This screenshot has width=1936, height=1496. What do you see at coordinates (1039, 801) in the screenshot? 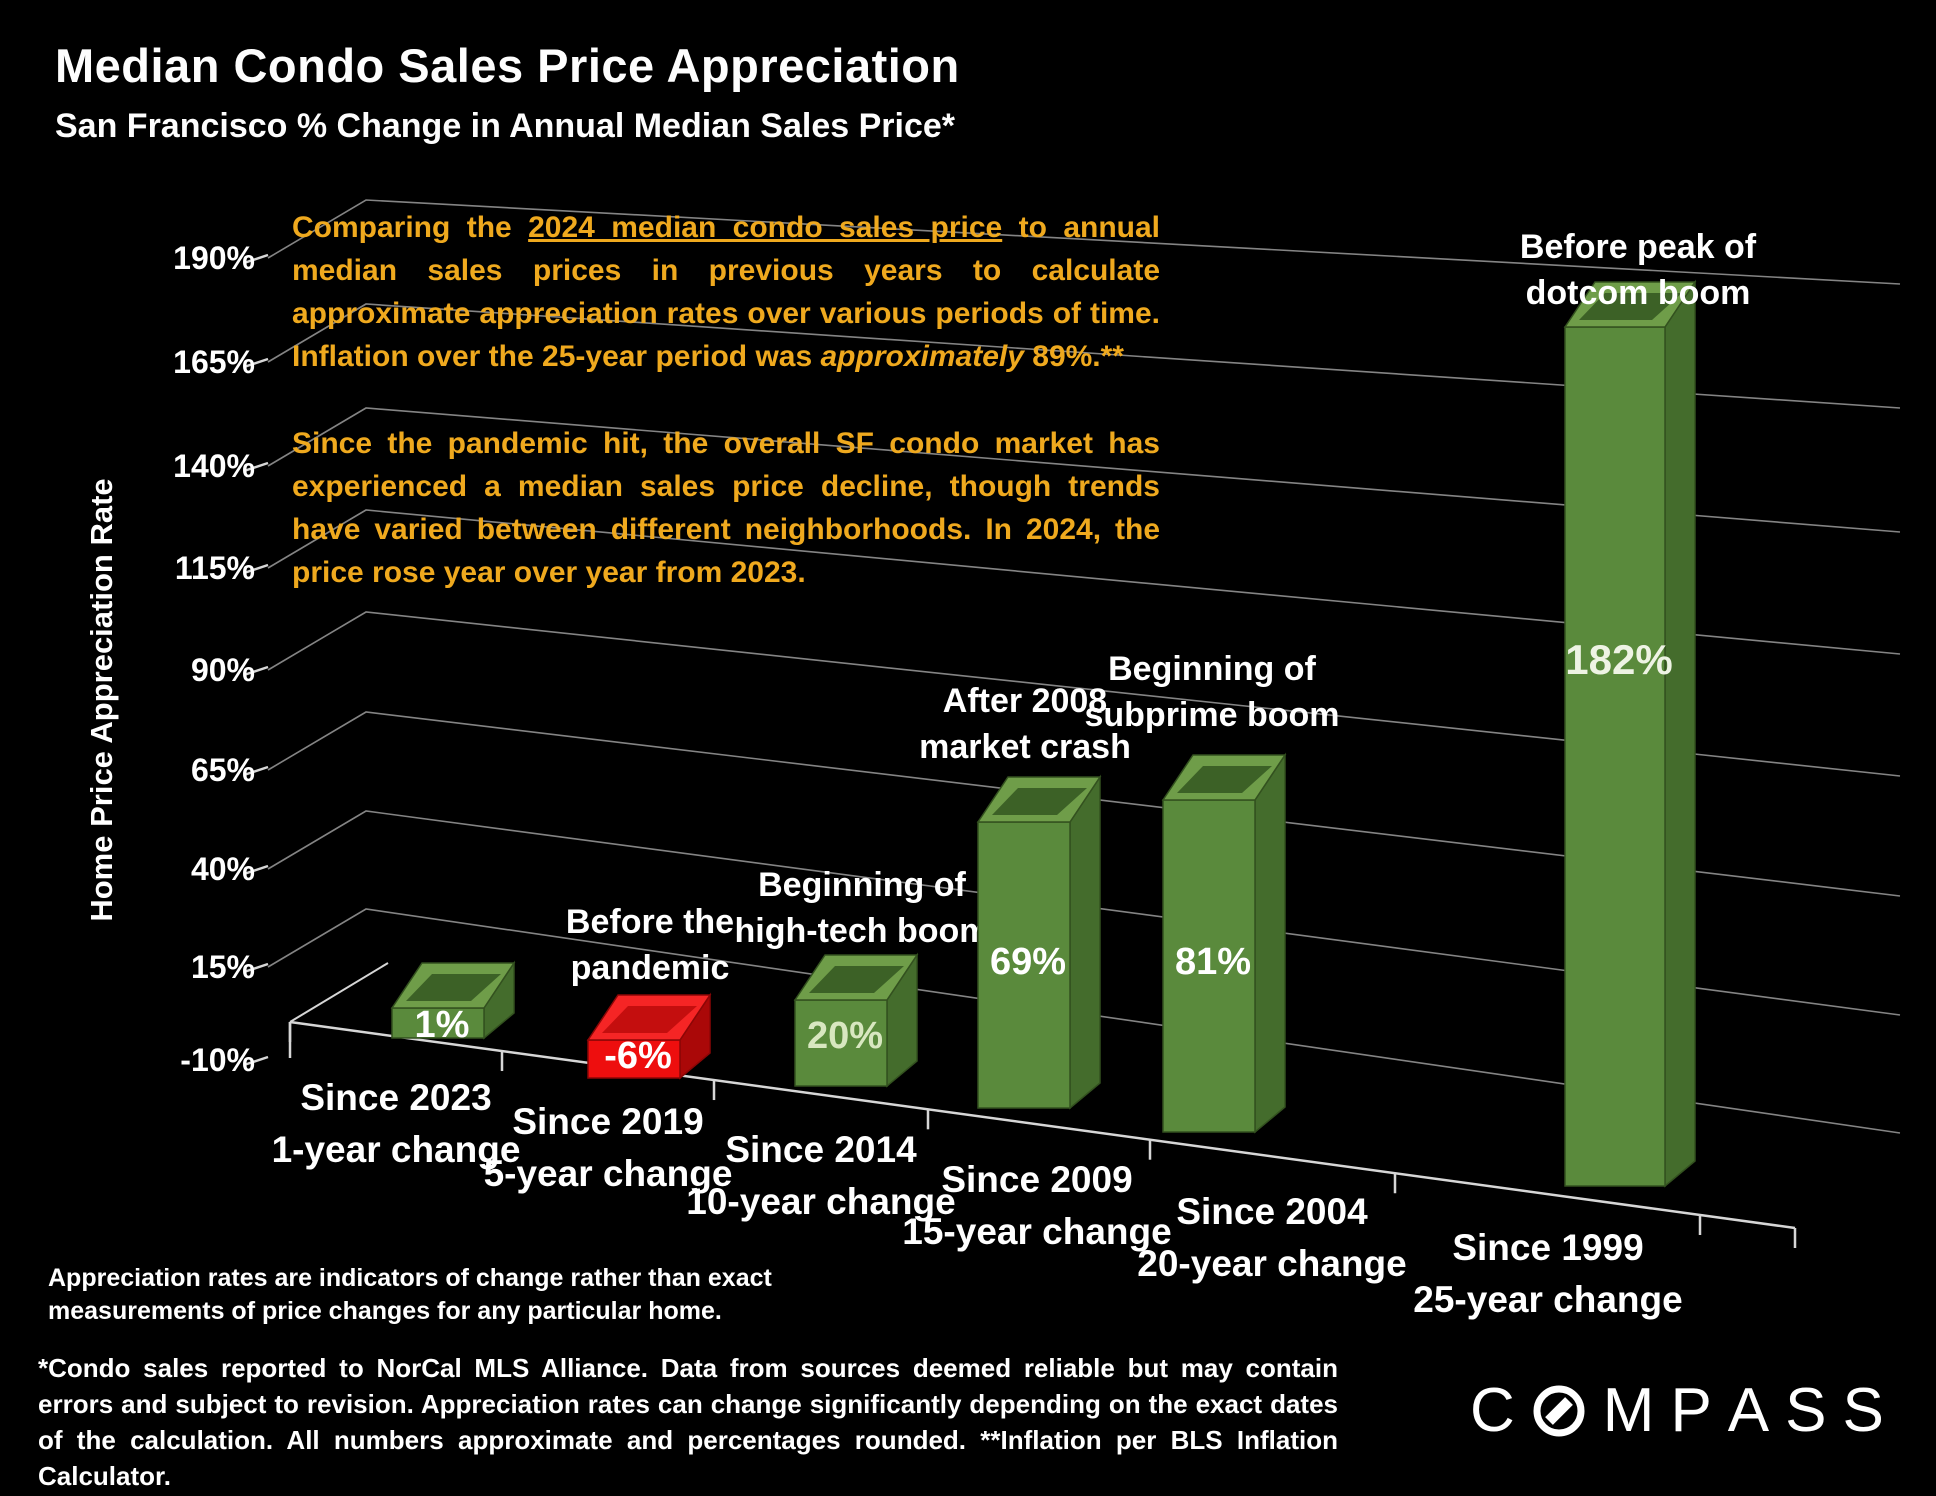
I see `bar-since-2009-top-recess` at bounding box center [1039, 801].